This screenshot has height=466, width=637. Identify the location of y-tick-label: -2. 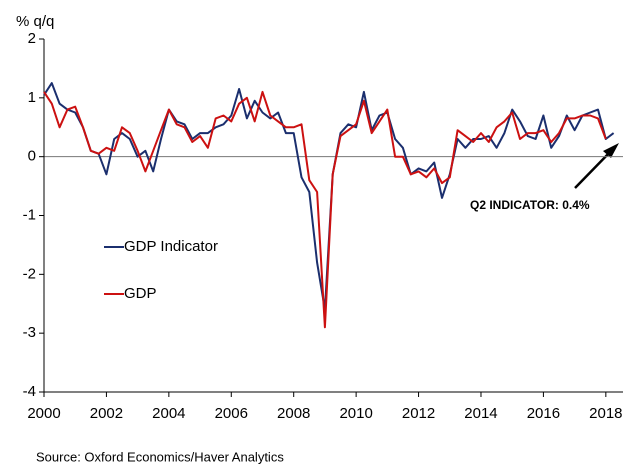
(29, 273).